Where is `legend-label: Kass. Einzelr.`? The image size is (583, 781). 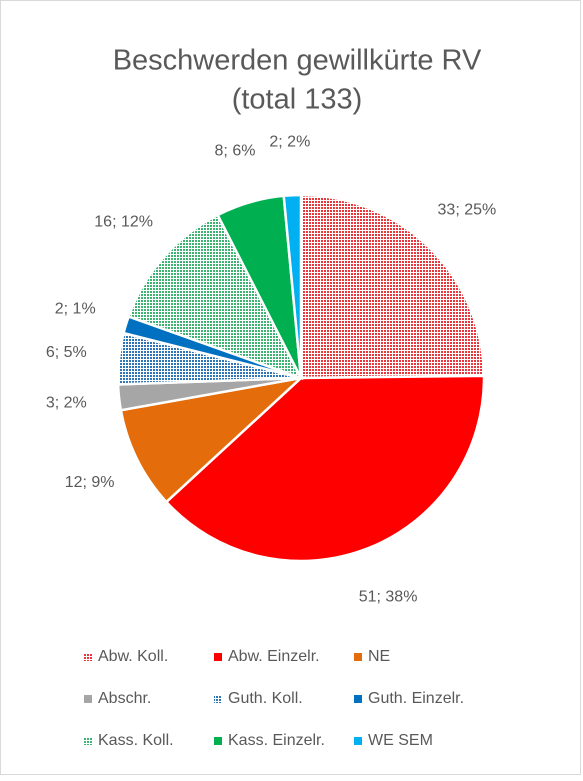
legend-label: Kass. Einzelr. is located at coordinates (276, 740).